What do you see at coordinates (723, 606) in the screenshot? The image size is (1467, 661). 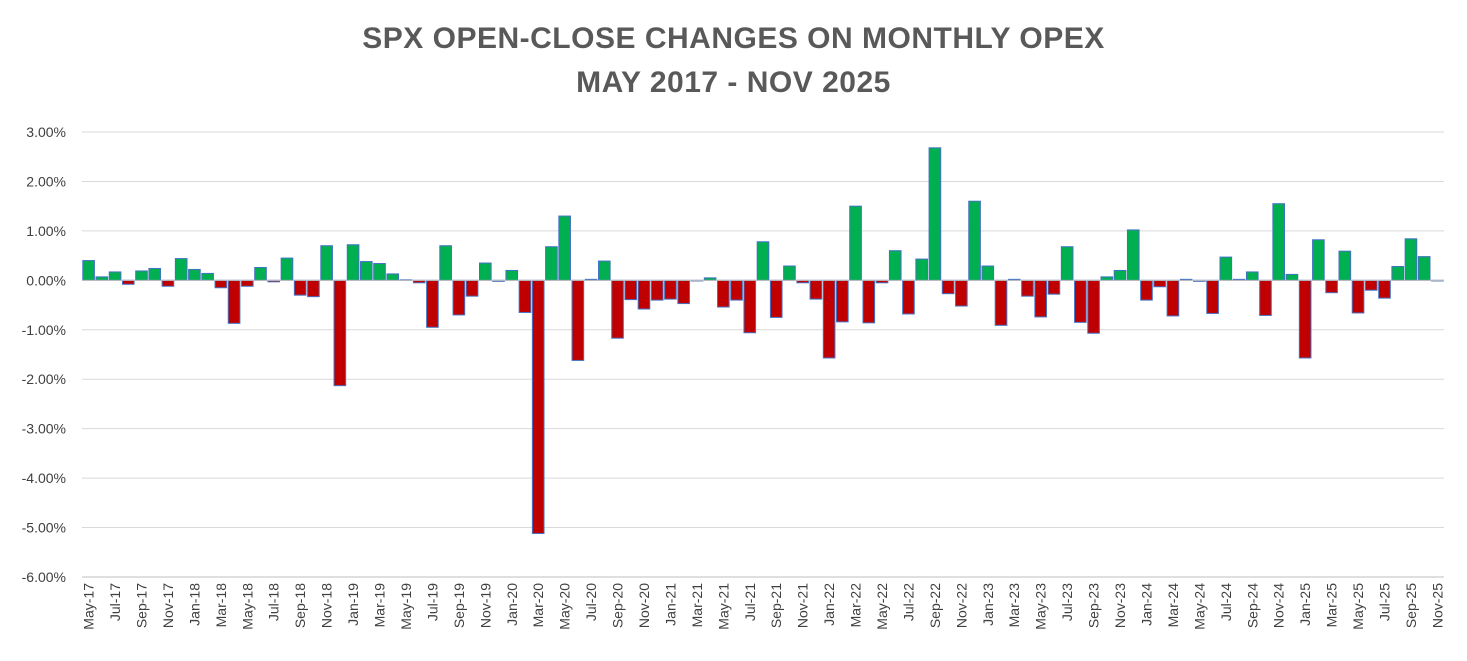 I see `x-tick-label: May-21` at bounding box center [723, 606].